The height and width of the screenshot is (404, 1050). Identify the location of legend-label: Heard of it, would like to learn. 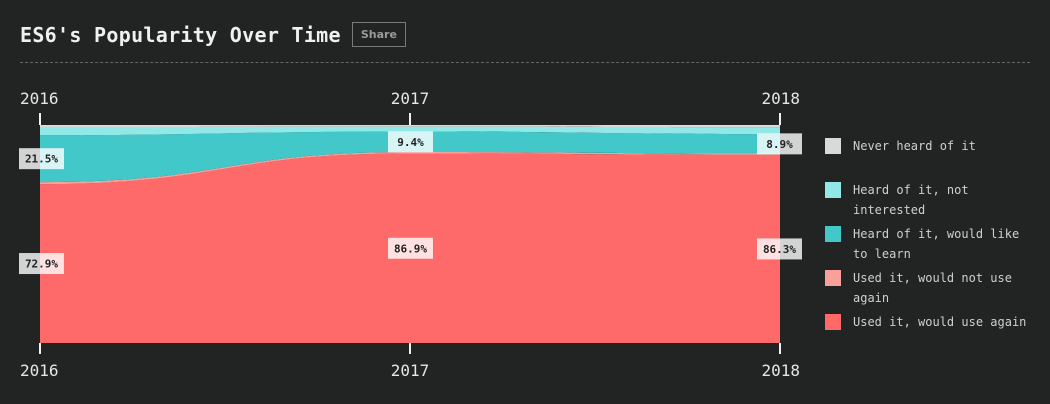
(936, 244).